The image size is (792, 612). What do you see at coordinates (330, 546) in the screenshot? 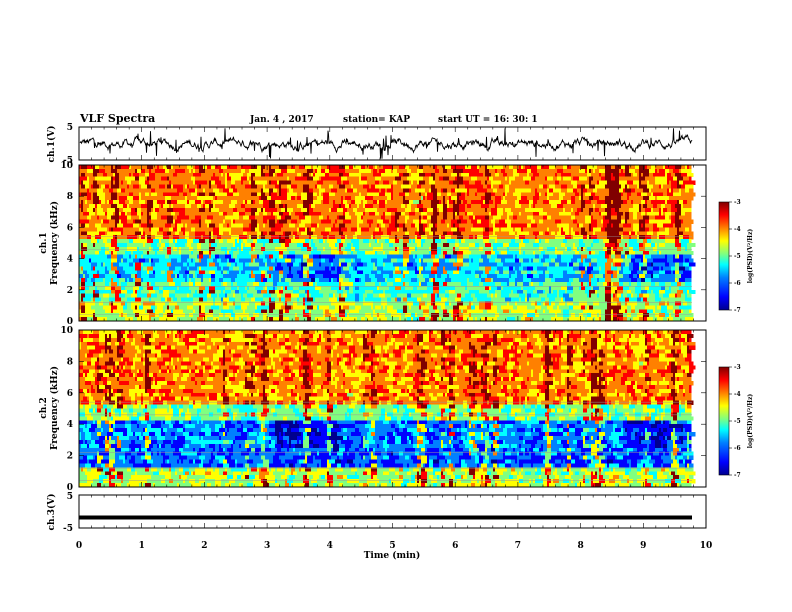
I see `x-tick-label: 4` at bounding box center [330, 546].